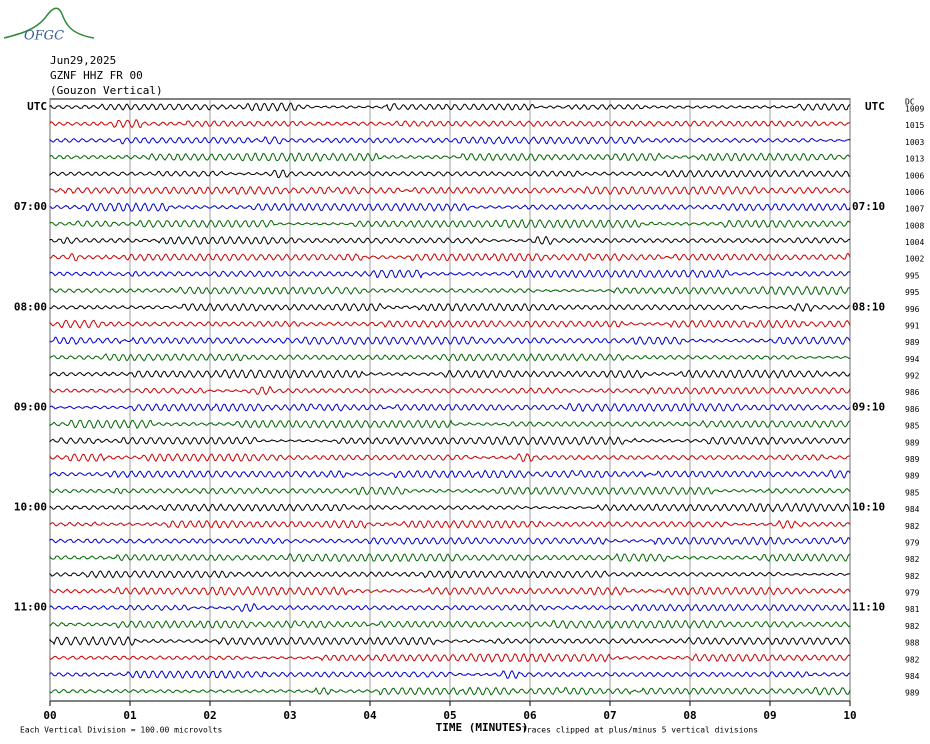 The image size is (930, 744). Describe the element at coordinates (769, 715) in the screenshot. I see `x-tick-label: 09` at that location.